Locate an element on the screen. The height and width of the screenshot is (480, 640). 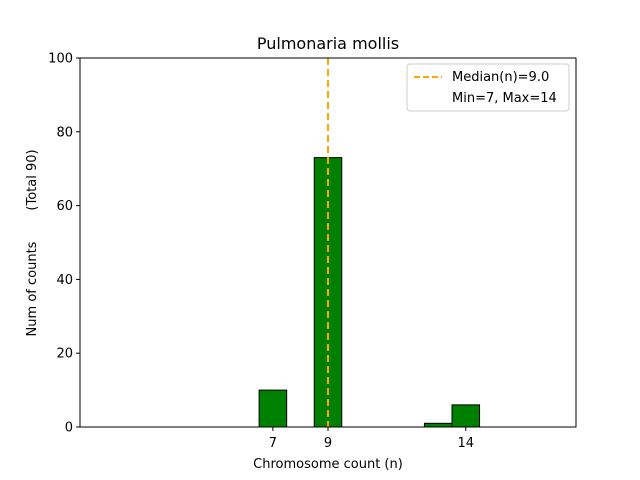
y-tick-label: 20 is located at coordinates (64, 354).